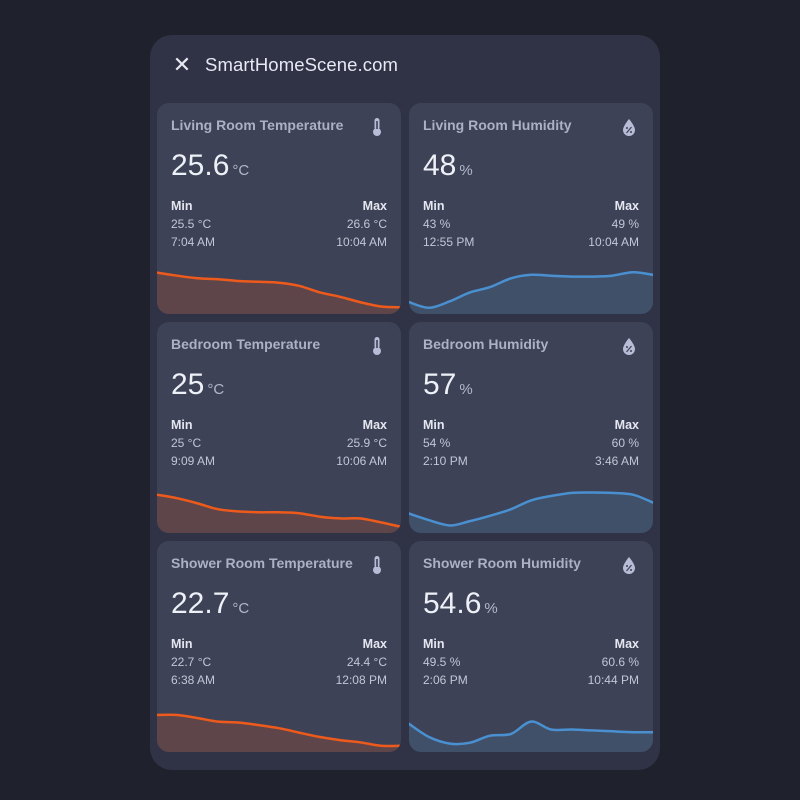  I want to click on min-value: 25 °C, so click(186, 443).